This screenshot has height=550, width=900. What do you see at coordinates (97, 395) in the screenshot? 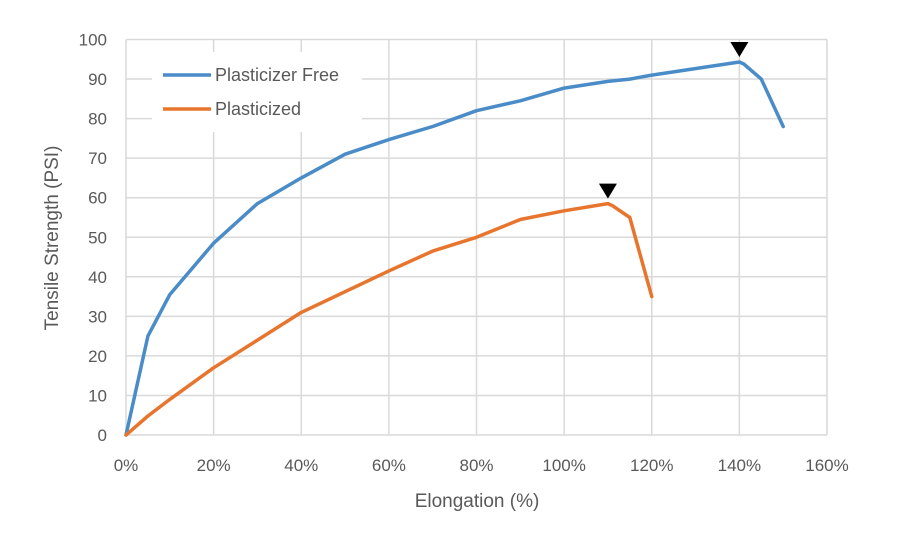
I see `y-tick-label: 10` at bounding box center [97, 395].